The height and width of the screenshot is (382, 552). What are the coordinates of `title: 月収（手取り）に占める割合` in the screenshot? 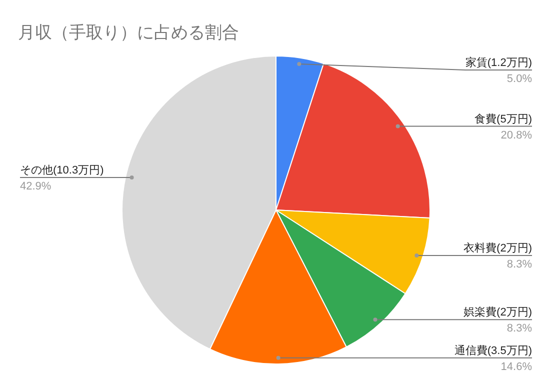 It's located at (128, 32).